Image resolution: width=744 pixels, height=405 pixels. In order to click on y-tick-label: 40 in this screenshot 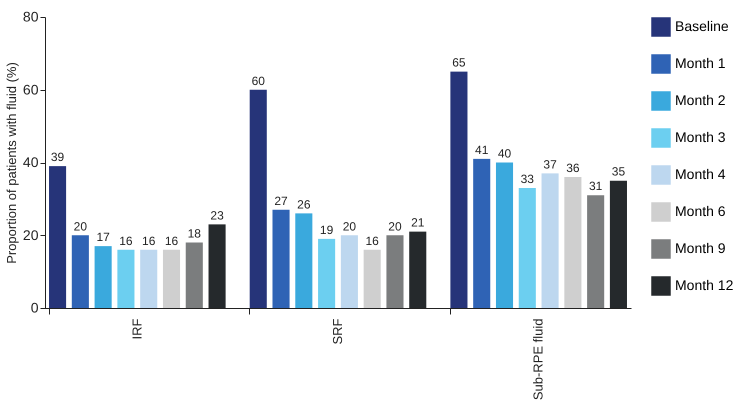, I will do `click(30, 162)`.